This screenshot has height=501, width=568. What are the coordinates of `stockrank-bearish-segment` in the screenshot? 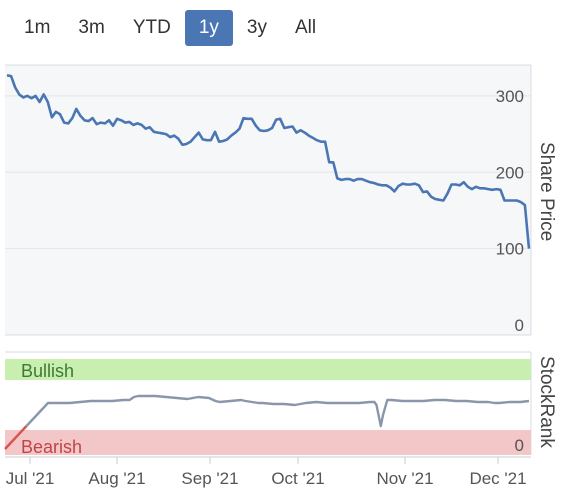 It's located at (16, 437).